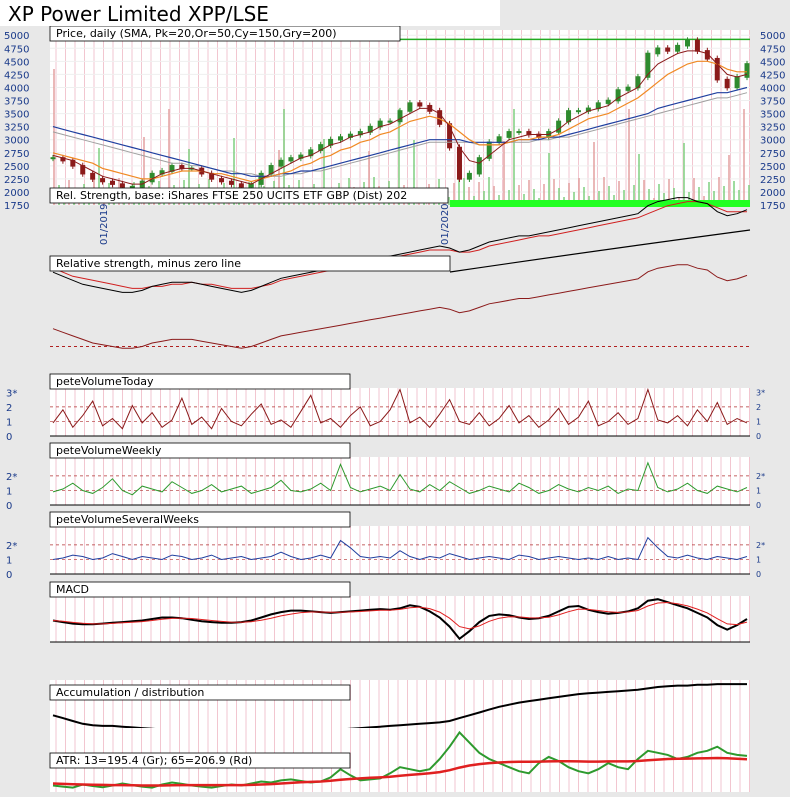 The width and height of the screenshot is (790, 797). What do you see at coordinates (772, 36) in the screenshot?
I see `price-y-tick-right: 5000` at bounding box center [772, 36].